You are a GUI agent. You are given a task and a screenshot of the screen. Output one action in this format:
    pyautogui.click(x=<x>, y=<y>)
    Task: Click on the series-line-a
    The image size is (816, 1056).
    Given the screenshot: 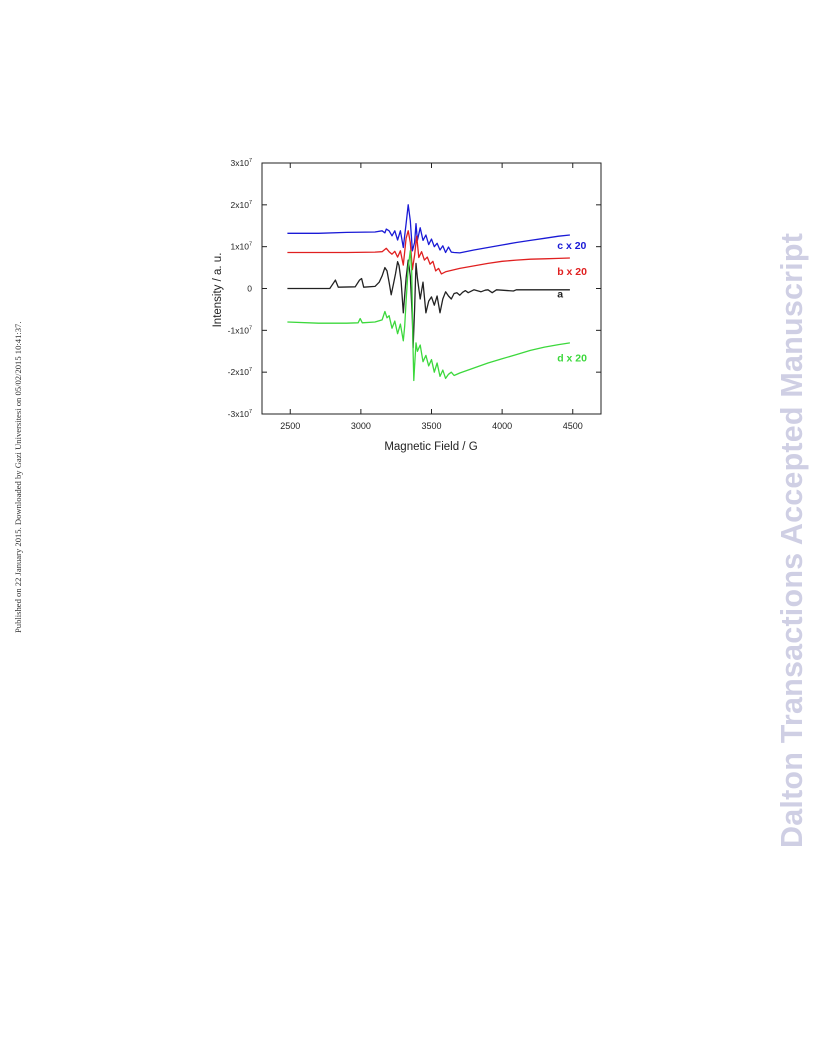 What is the action you would take?
    pyautogui.click(x=428, y=304)
    